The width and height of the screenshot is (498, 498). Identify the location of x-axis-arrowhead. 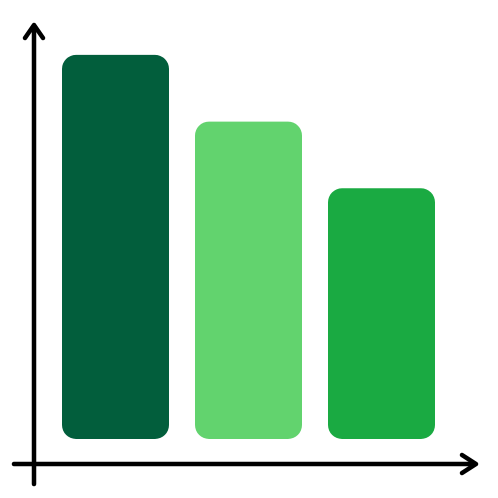
(469, 464).